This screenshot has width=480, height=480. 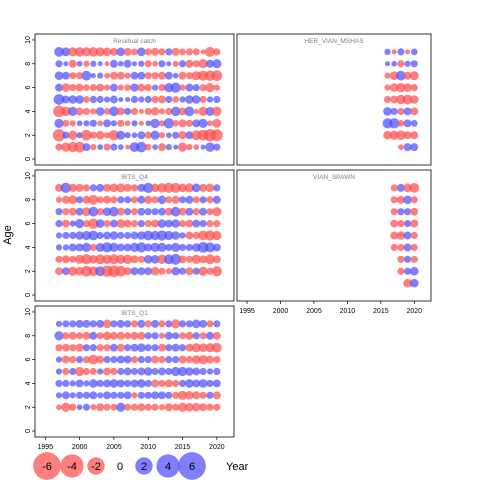 I want to click on legend-label: 6, so click(x=192, y=467).